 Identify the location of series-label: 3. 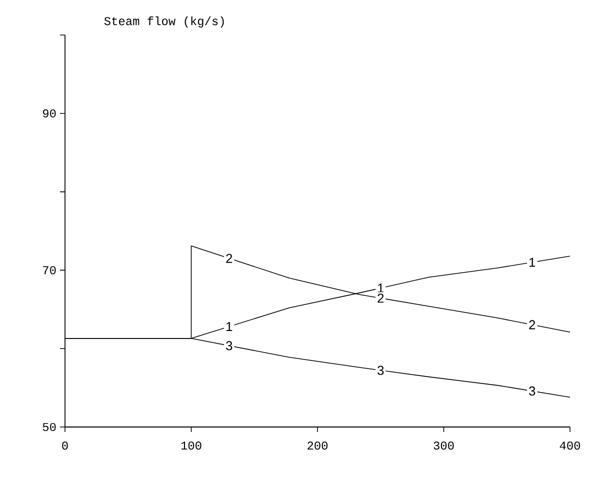
(381, 370).